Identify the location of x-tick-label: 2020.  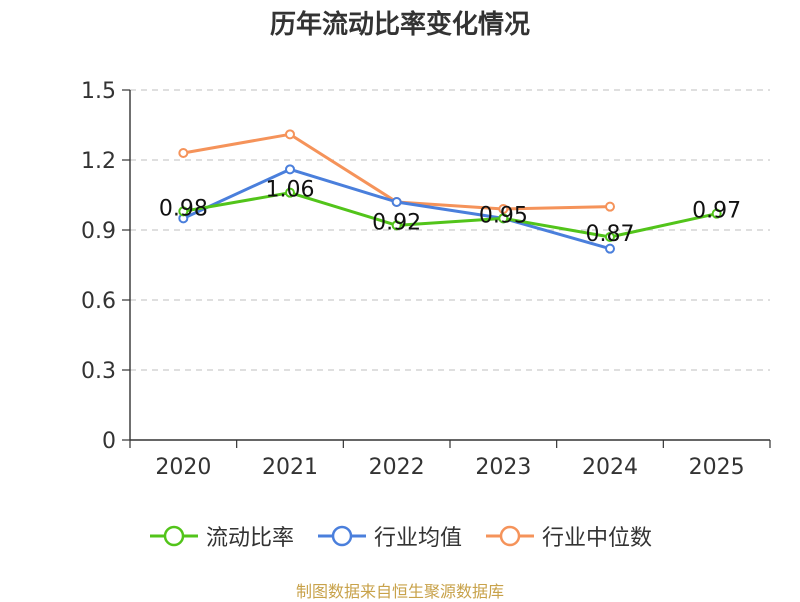
(183, 467).